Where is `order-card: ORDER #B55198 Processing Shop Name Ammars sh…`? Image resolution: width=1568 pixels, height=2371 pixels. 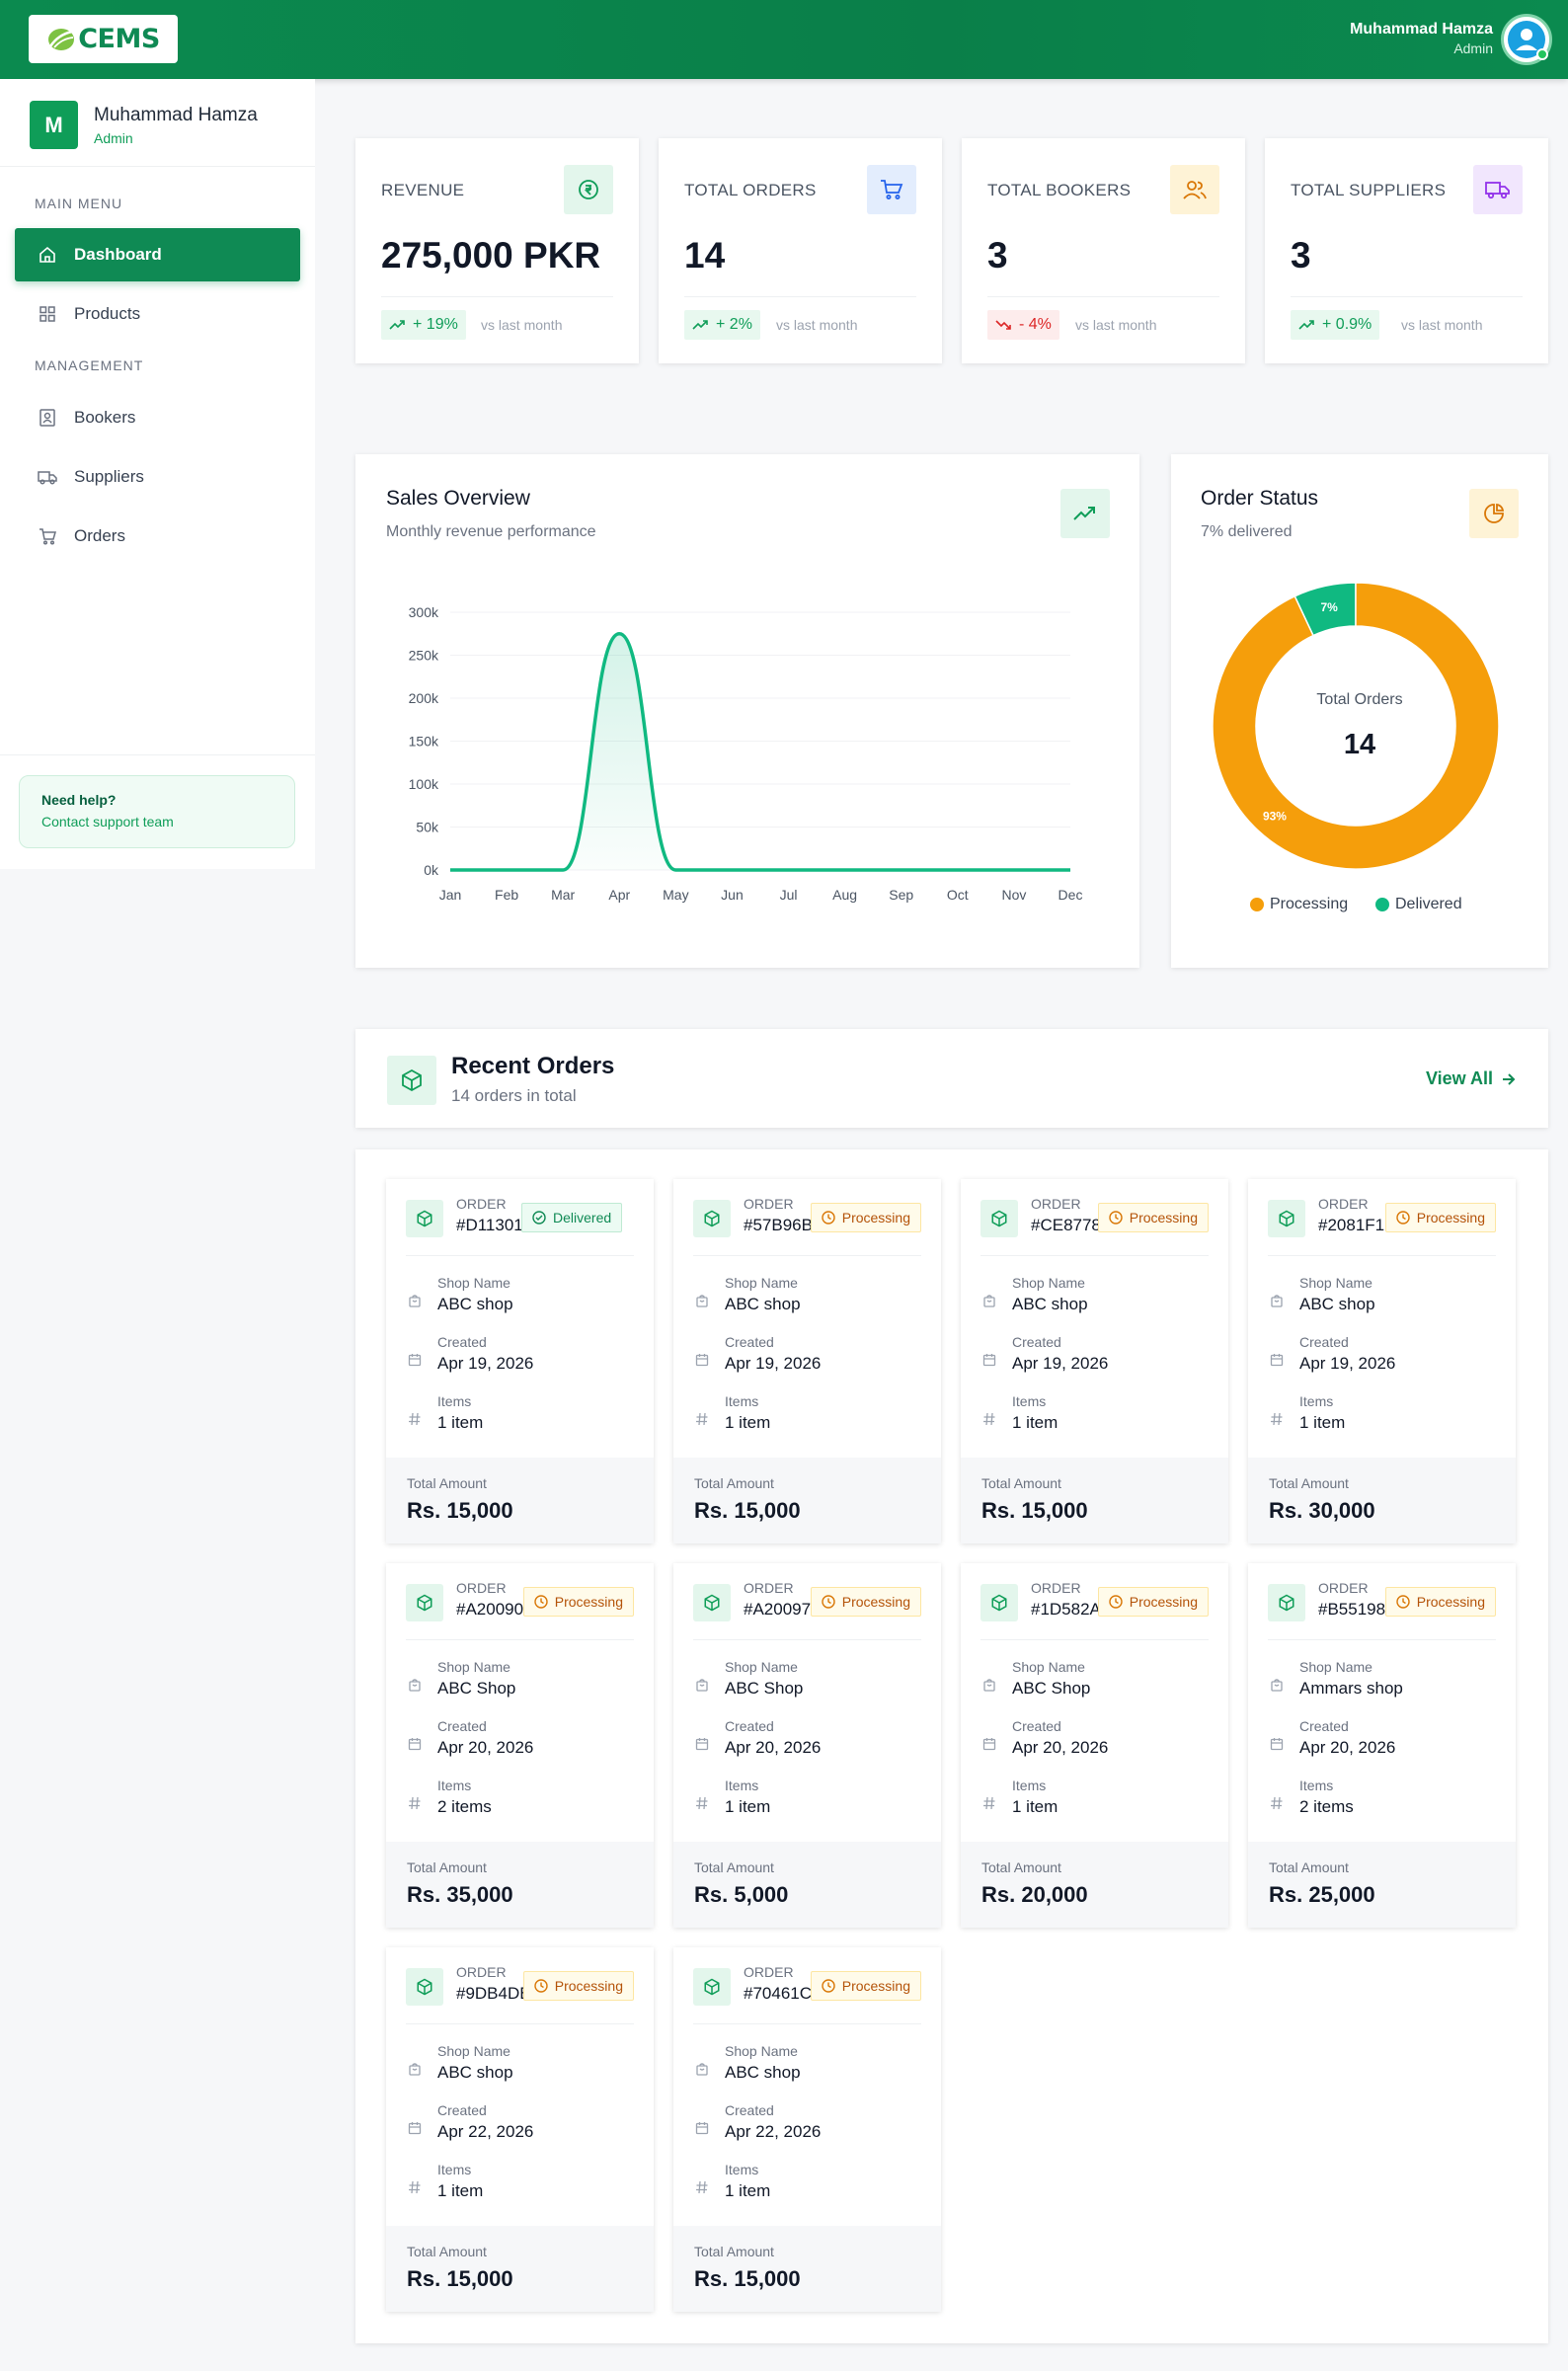
order-card: ORDER #B55198 Processing Shop Name Ammars sh… is located at coordinates (1382, 1745).